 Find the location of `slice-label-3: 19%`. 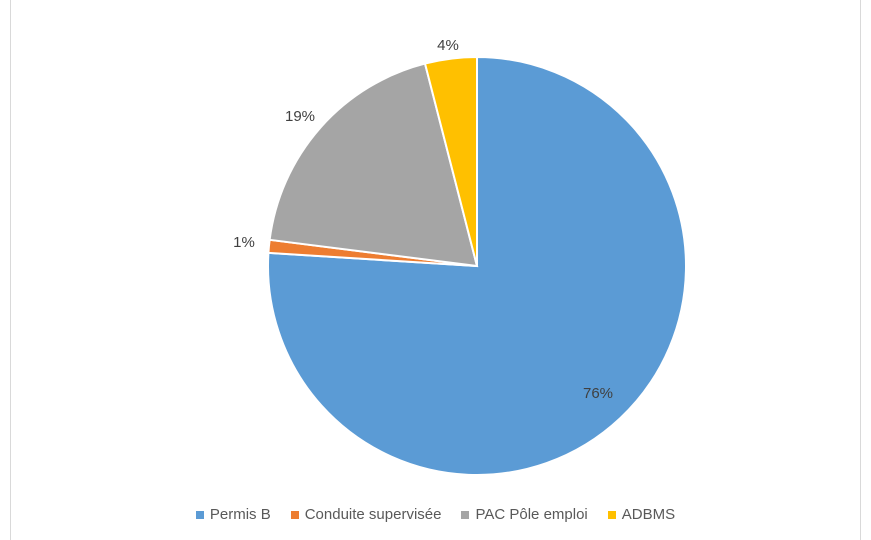

slice-label-3: 19% is located at coordinates (300, 116).